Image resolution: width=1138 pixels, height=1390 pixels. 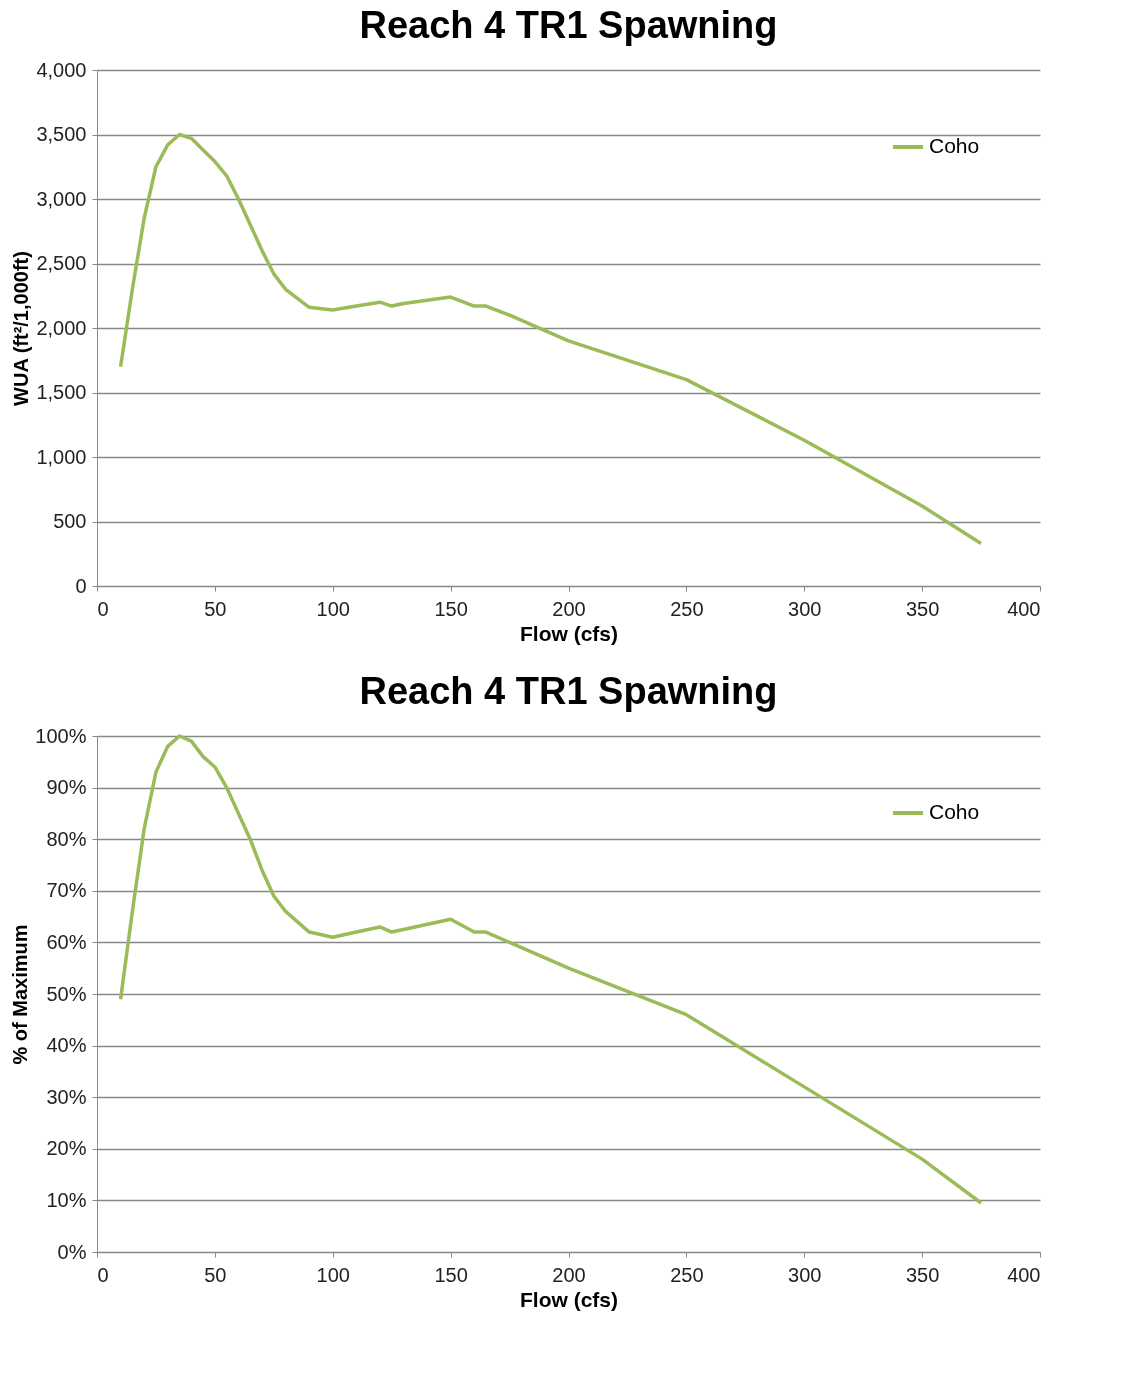 I want to click on y-tick-label: 40%, so click(x=66, y=1045).